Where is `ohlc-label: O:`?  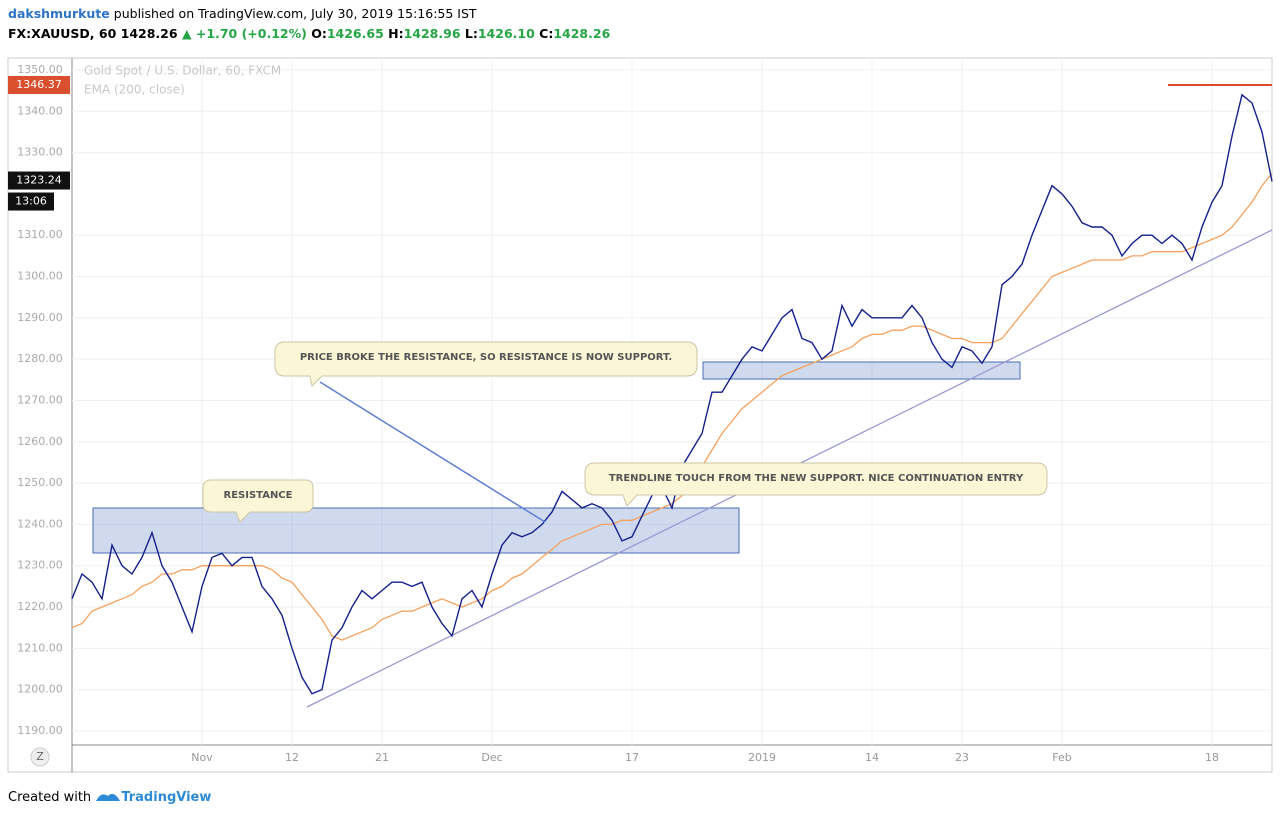
ohlc-label: O: is located at coordinates (319, 33).